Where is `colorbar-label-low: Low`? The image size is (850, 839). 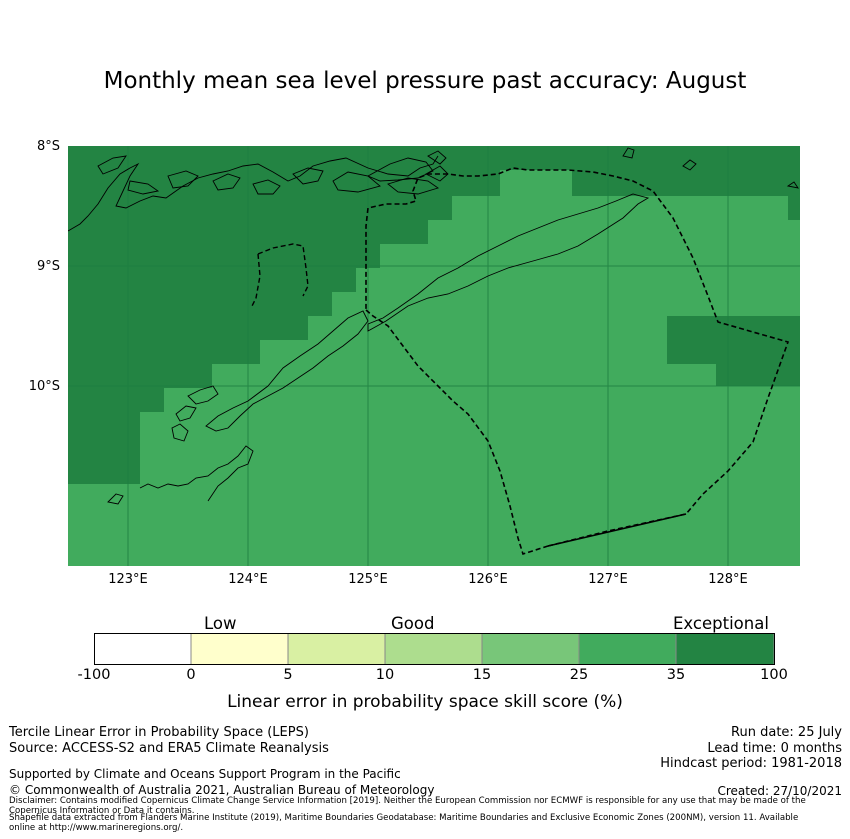
colorbar-label-low: Low is located at coordinates (220, 623).